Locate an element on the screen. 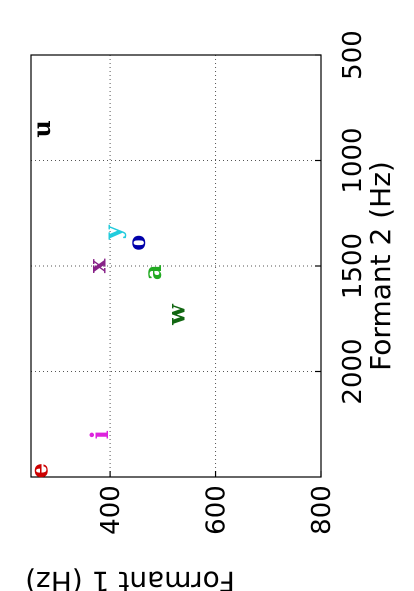  point-x: x is located at coordinates (96, 265).